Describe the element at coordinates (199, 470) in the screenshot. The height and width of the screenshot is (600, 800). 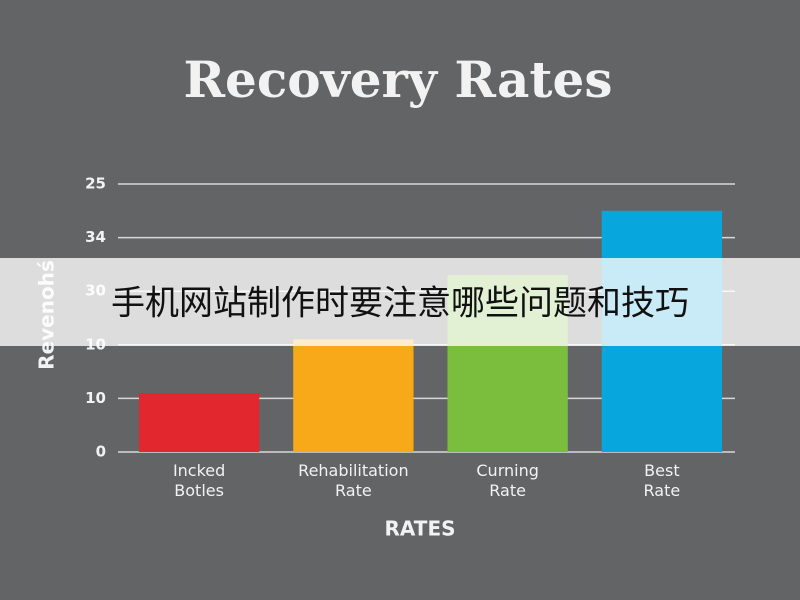
I see `x-tick-label-line: Incked` at that location.